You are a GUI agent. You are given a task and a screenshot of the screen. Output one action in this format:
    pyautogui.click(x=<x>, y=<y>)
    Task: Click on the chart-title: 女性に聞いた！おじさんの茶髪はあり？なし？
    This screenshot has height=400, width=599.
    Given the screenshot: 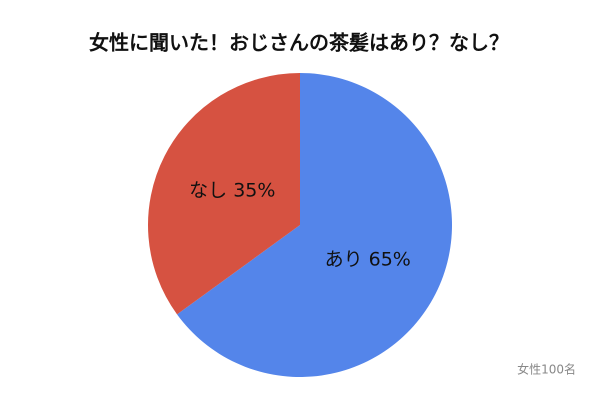 What is the action you would take?
    pyautogui.click(x=299, y=43)
    